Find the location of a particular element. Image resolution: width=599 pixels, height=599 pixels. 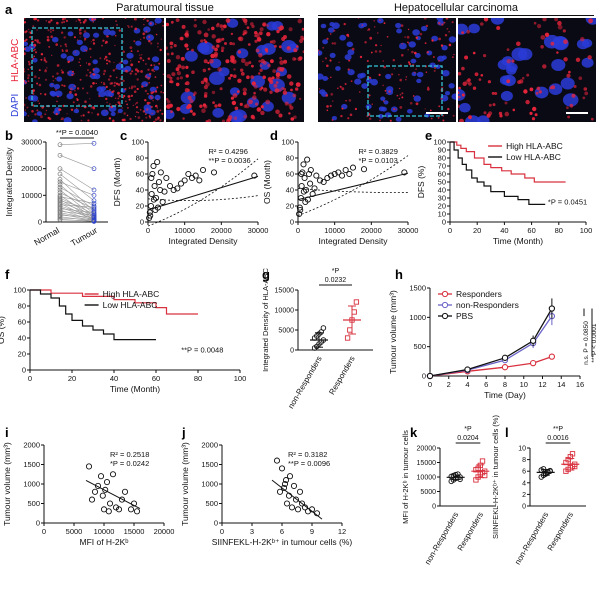

panel-d-y-label: OS (Month) is located at coordinates (267, 182).